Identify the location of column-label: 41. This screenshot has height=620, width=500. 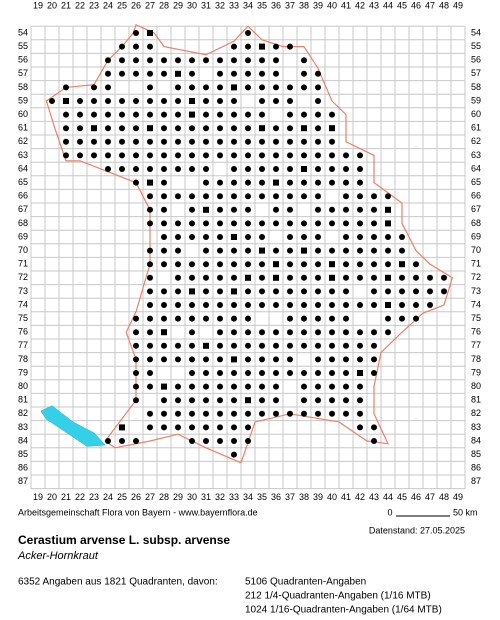
(346, 497).